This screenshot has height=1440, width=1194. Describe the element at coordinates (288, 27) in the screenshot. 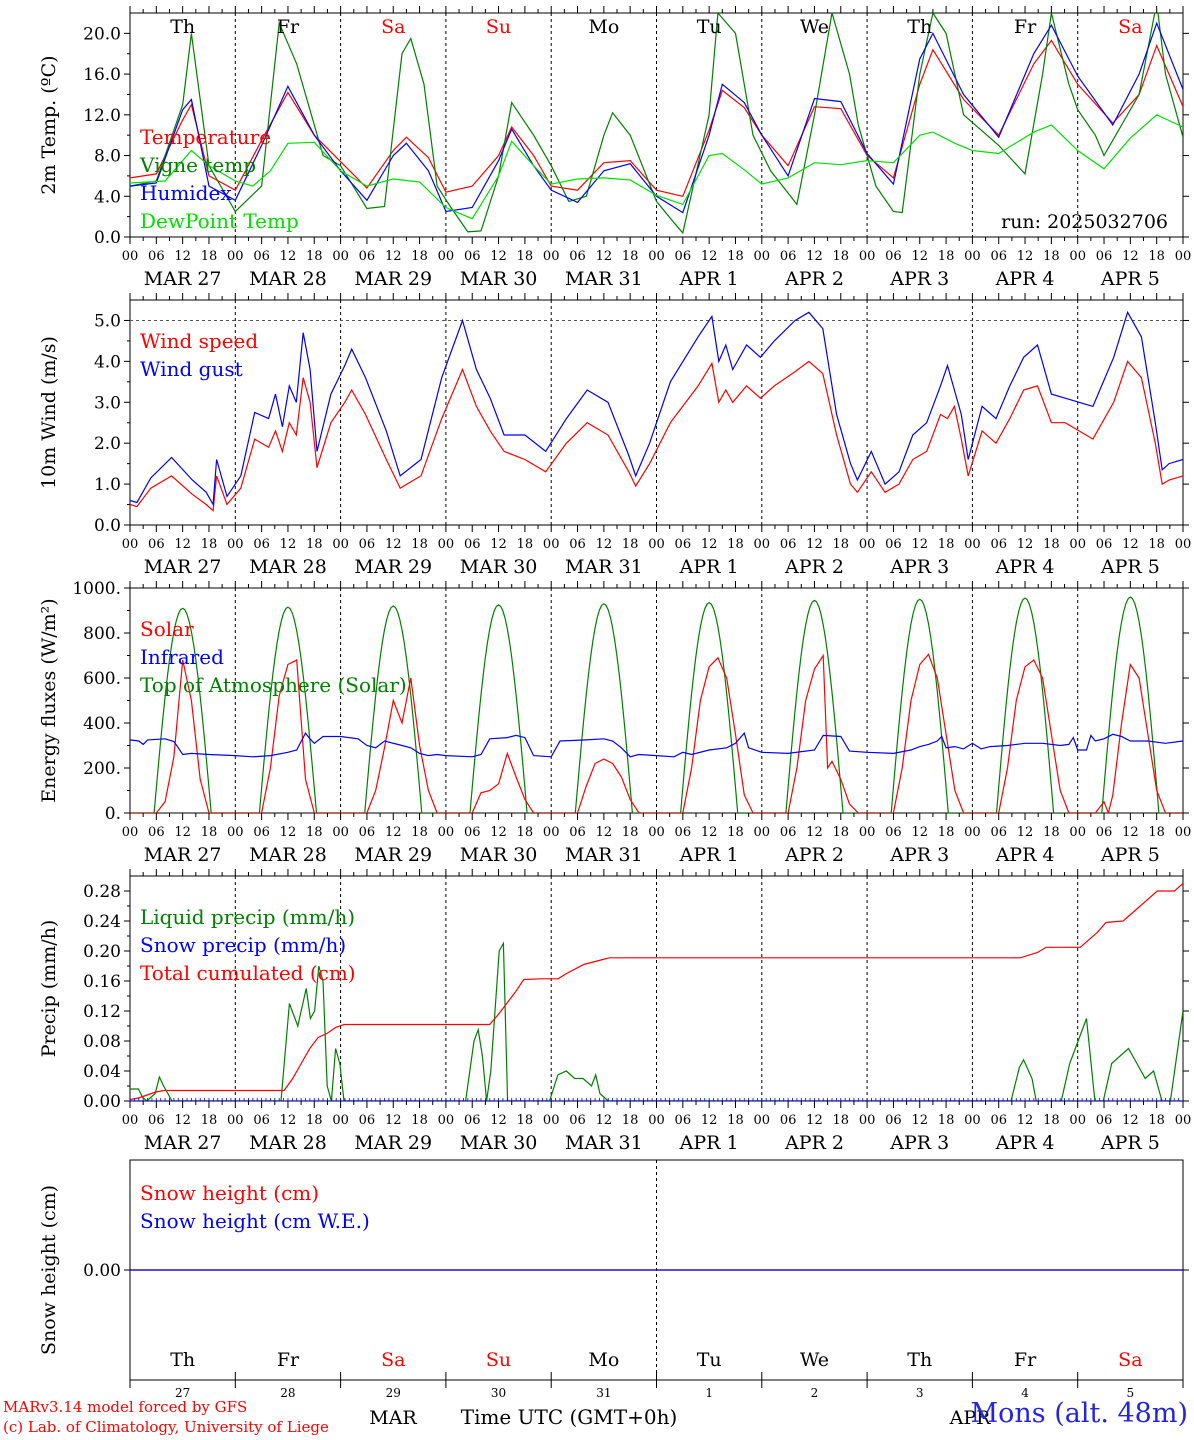

I see `weekday-label: Fr` at that location.